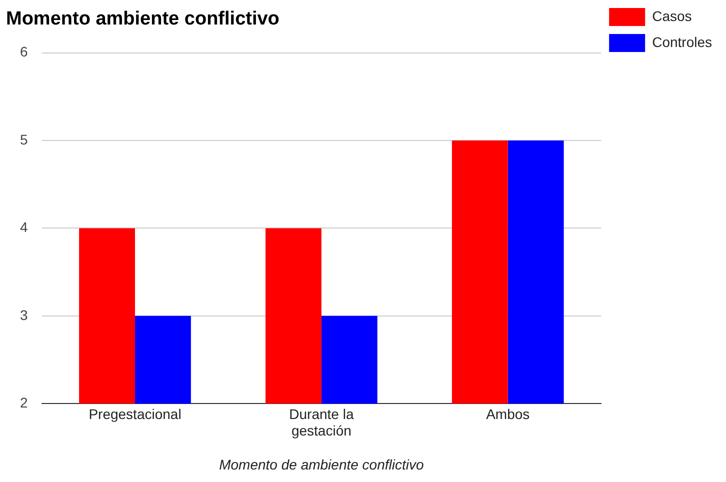 Image resolution: width=726 pixels, height=482 pixels. What do you see at coordinates (24, 227) in the screenshot?
I see `y-tick-label: 4` at bounding box center [24, 227].